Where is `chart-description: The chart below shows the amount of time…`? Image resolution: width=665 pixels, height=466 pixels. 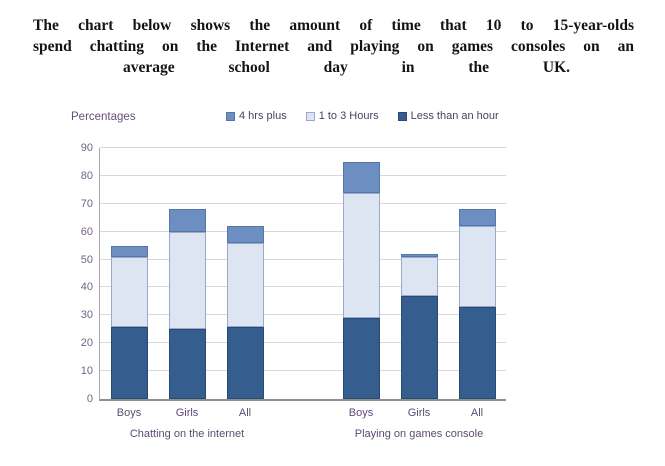
chart-description: The chart below shows the amount of time… is located at coordinates (333, 46).